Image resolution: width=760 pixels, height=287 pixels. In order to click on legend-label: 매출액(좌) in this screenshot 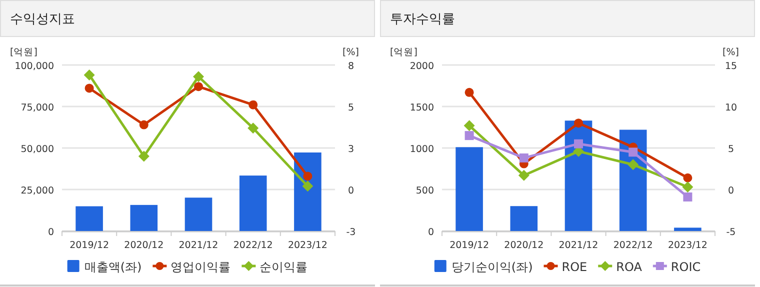, I will do `click(113, 267)`.